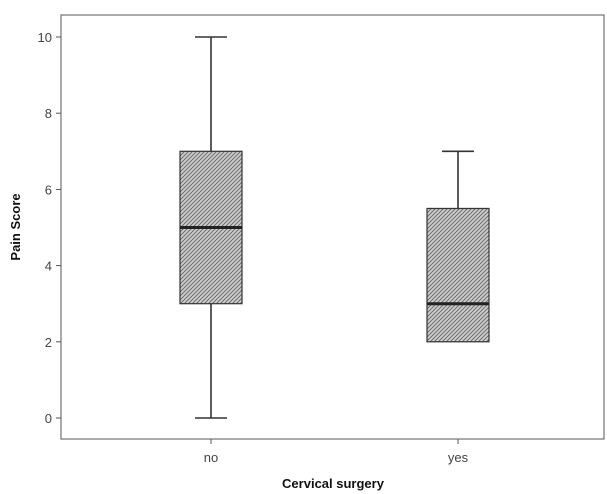  I want to click on box-iqr, so click(458, 275).